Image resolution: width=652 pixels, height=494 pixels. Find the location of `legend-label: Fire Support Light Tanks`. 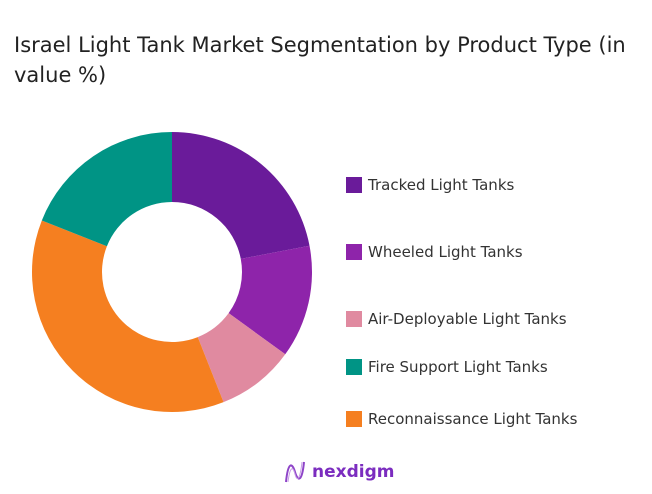

legend-label: Fire Support Light Tanks is located at coordinates (458, 367).